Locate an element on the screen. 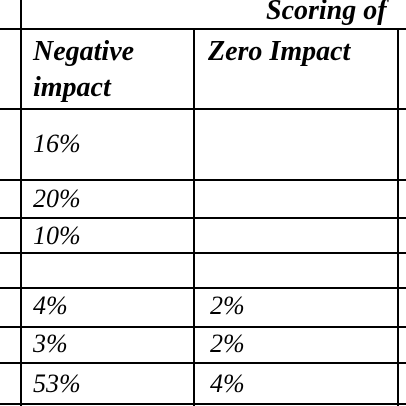 This screenshot has height=406, width=406. group-header: Scoring of is located at coordinates (326, 13).